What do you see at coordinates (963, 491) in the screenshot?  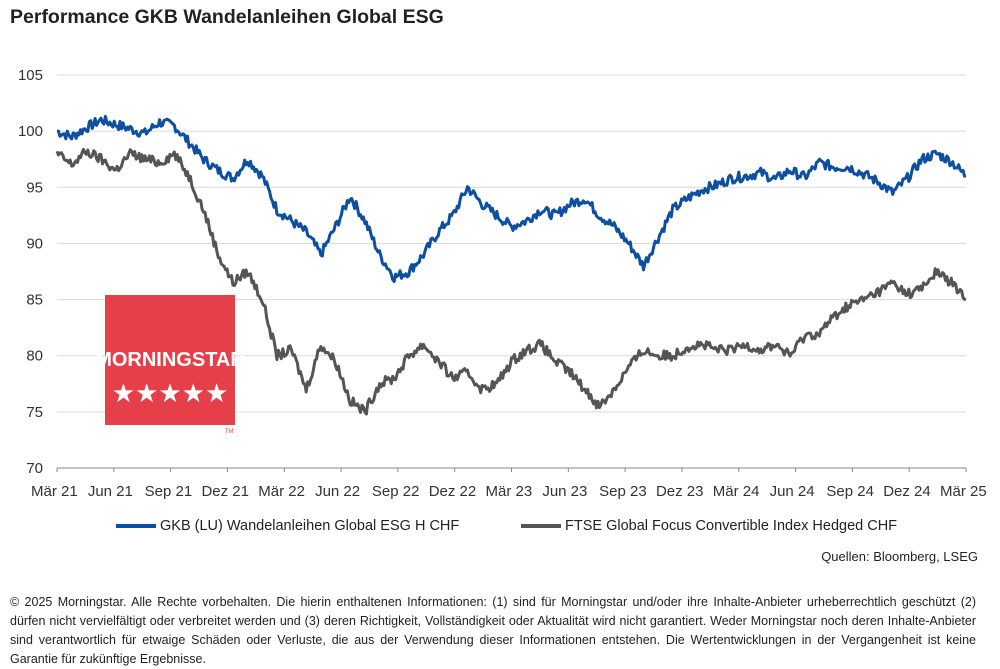 I see `x-tick-label: Mär 25` at bounding box center [963, 491].